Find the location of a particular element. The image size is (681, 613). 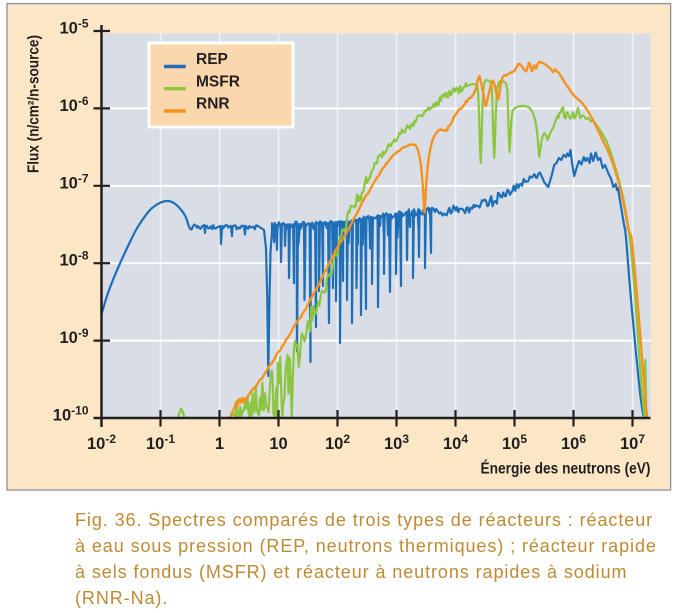

svg-text: MSFR is located at coordinates (218, 81).